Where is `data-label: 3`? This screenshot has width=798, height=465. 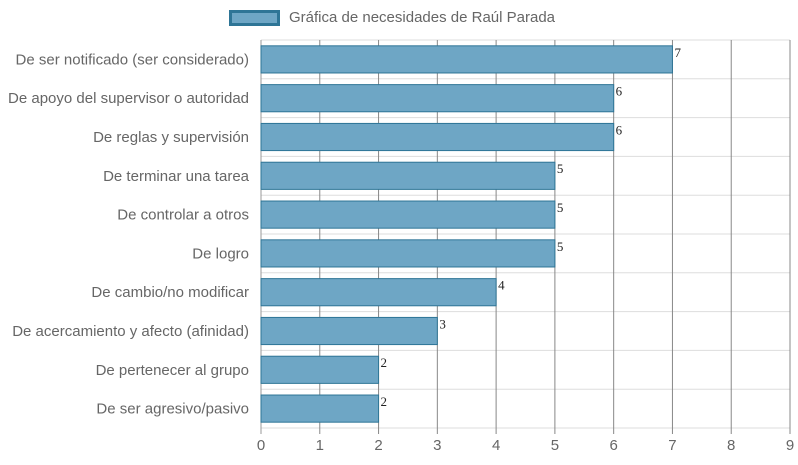 data-label: 3 is located at coordinates (442, 323).